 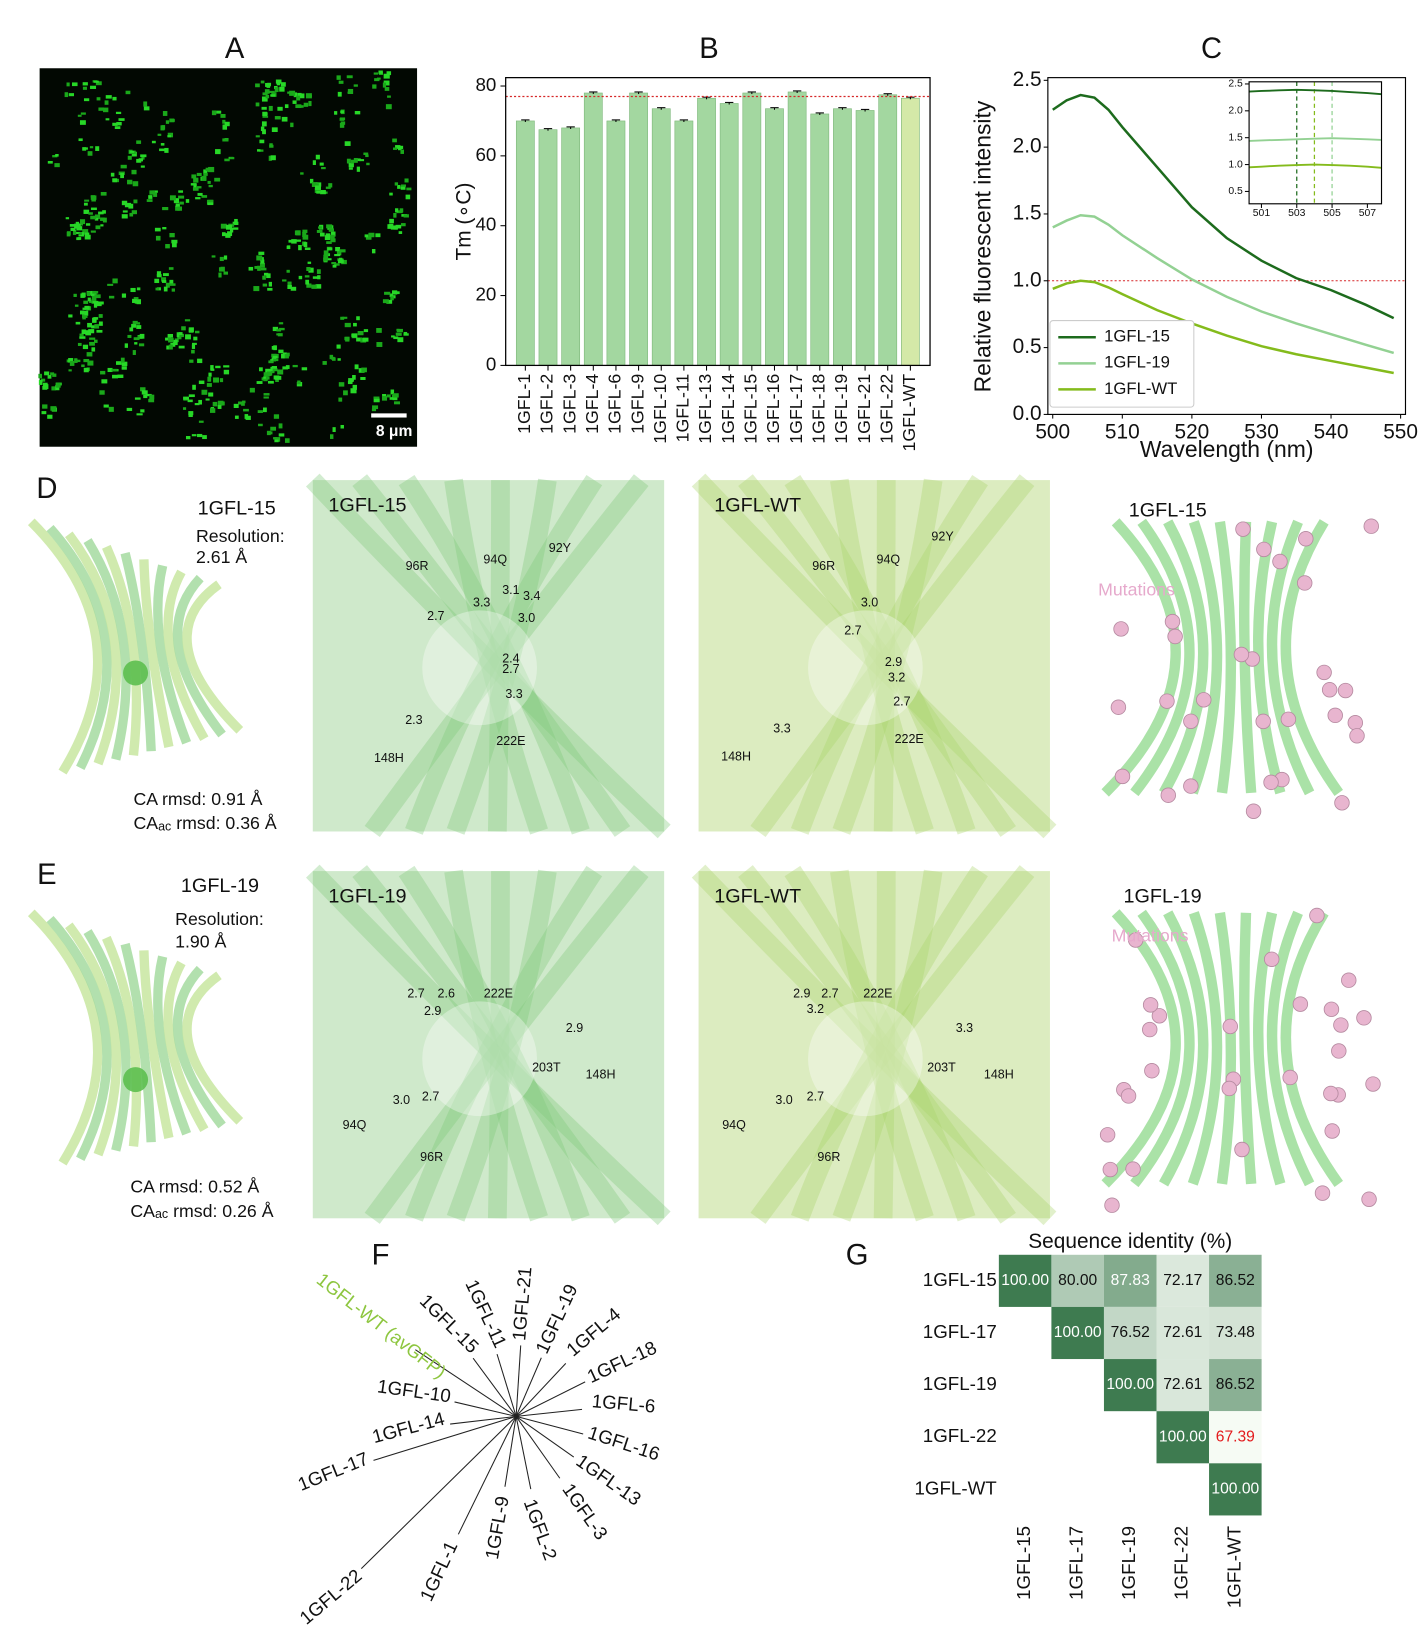 What do you see at coordinates (540, 1529) in the screenshot?
I see `tree-leaf-label: 1GFL-2` at bounding box center [540, 1529].